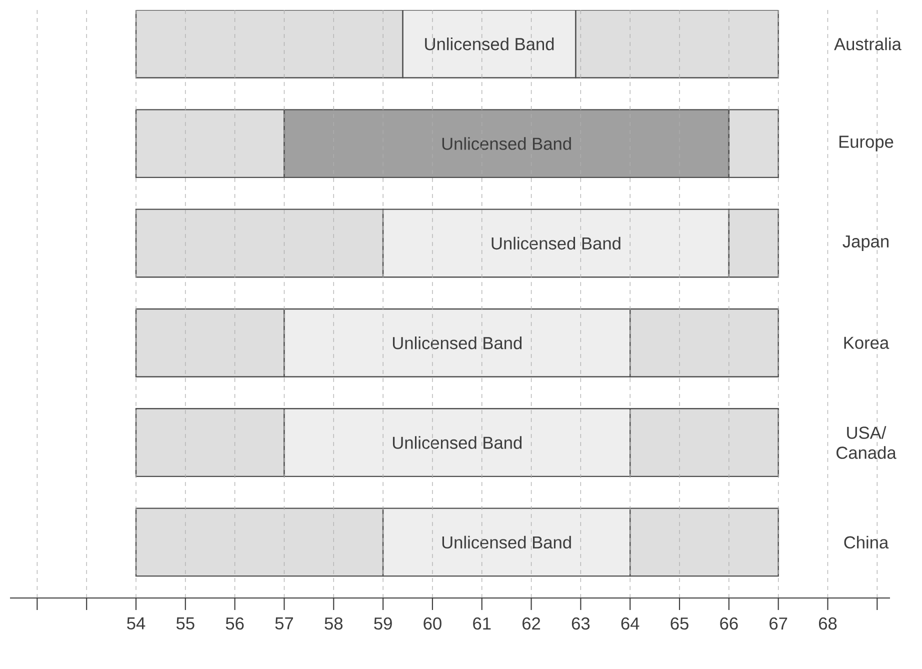 The image size is (922, 669). I want to click on x-tick-label: 67, so click(779, 623).